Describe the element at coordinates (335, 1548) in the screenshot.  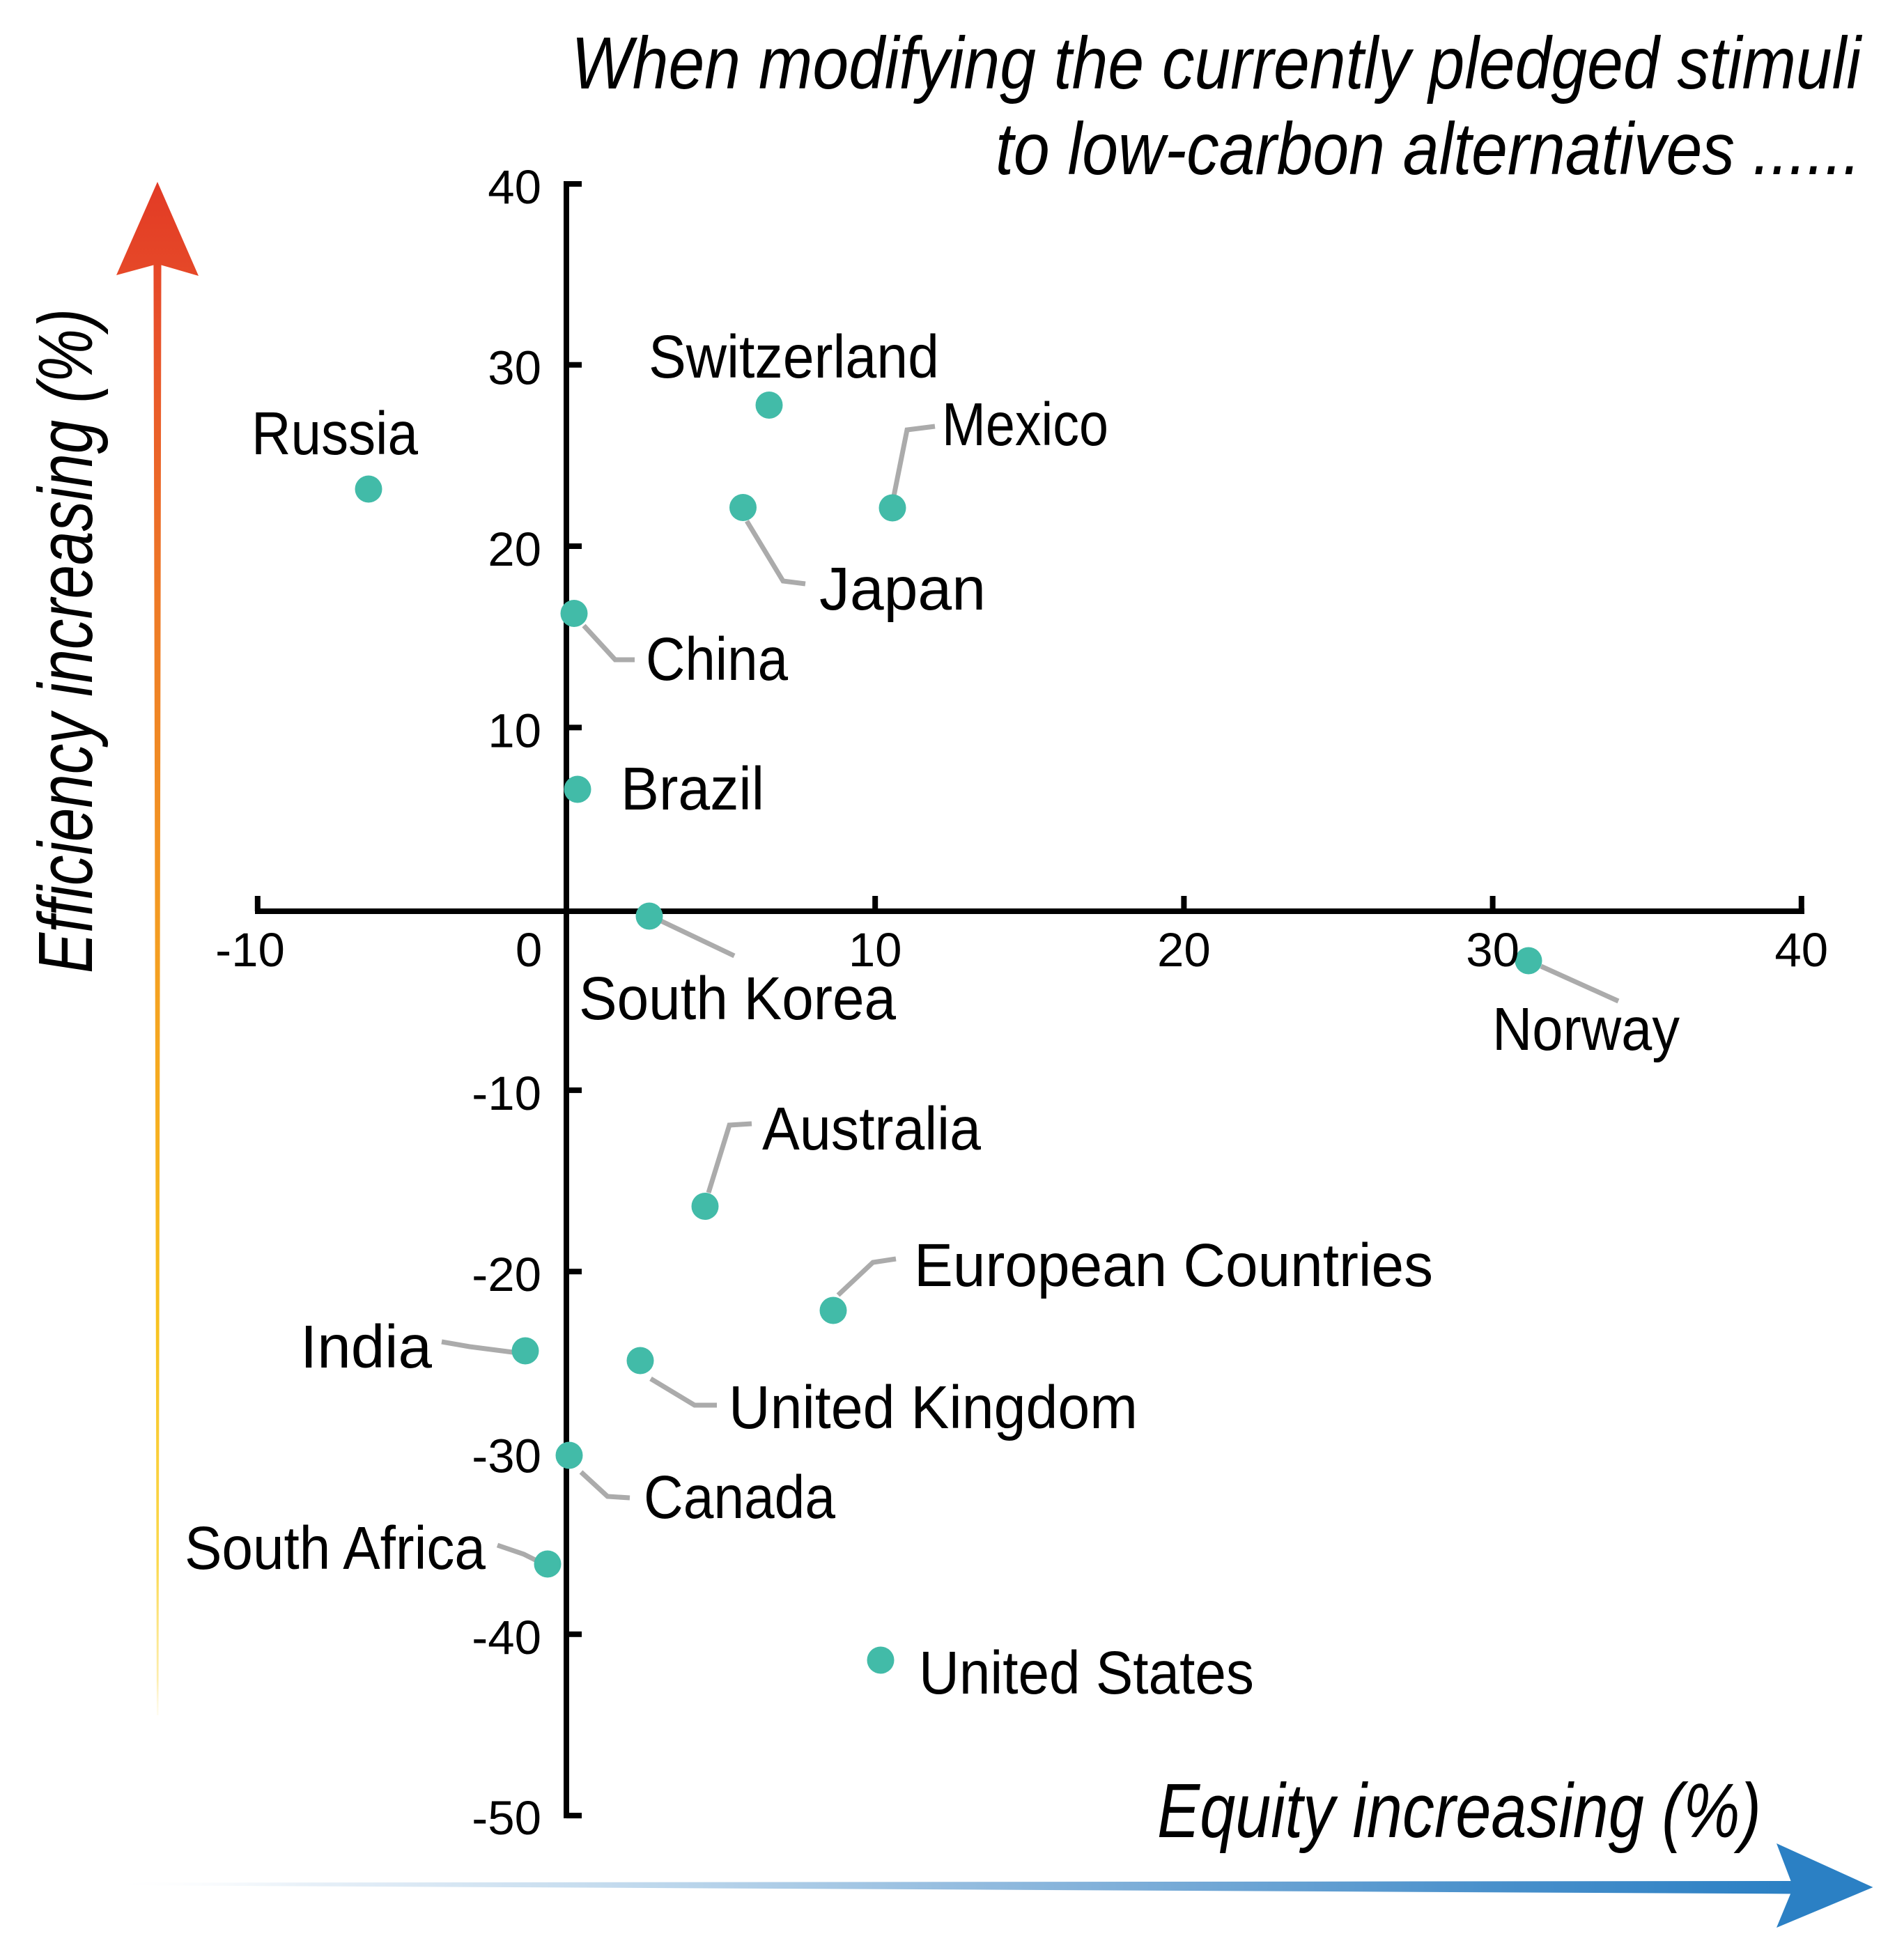
I see `svg-text: South Africa` at that location.